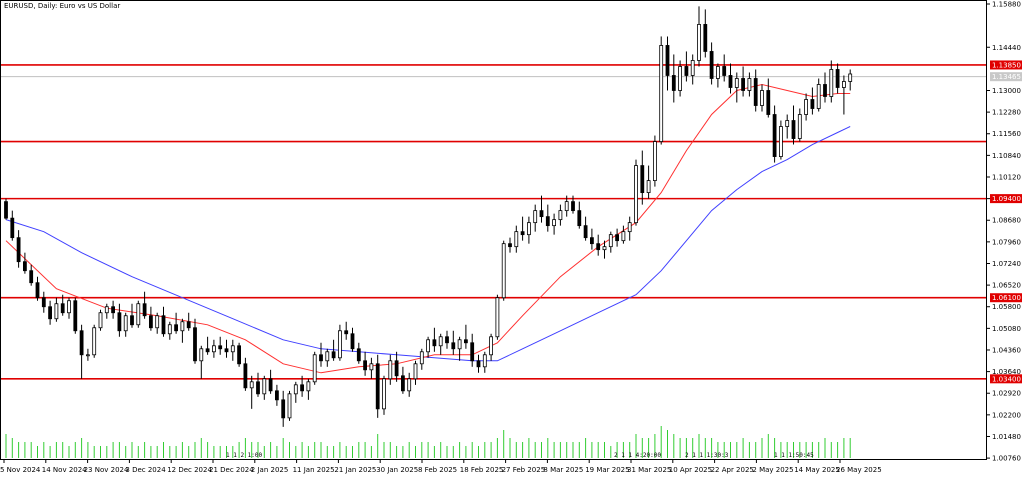 This screenshot has height=477, width=1024. What do you see at coordinates (1006, 113) in the screenshot?
I see `y-tick-label: 1.12280` at bounding box center [1006, 113].